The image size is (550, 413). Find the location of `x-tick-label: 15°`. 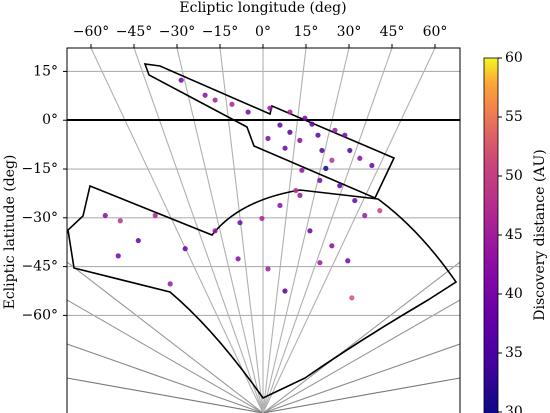

x-tick-label: 15° is located at coordinates (306, 32).